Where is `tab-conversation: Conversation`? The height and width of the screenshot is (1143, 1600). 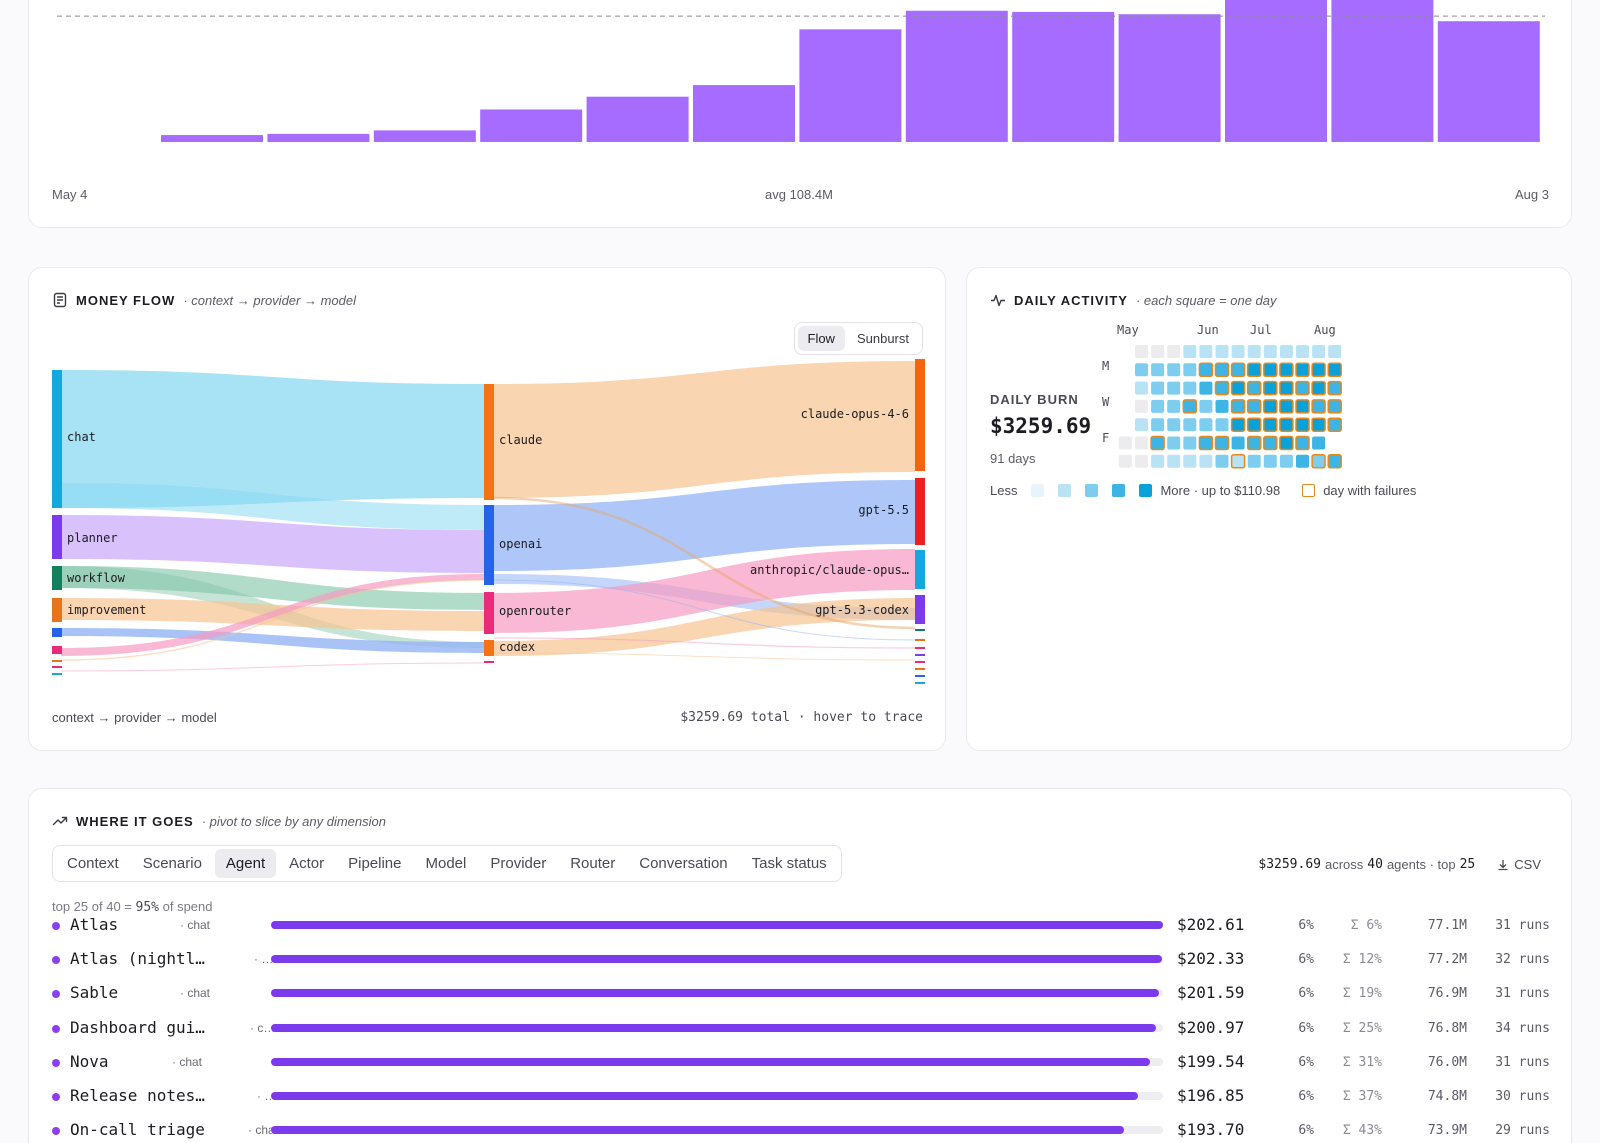 tab-conversation: Conversation is located at coordinates (683, 863).